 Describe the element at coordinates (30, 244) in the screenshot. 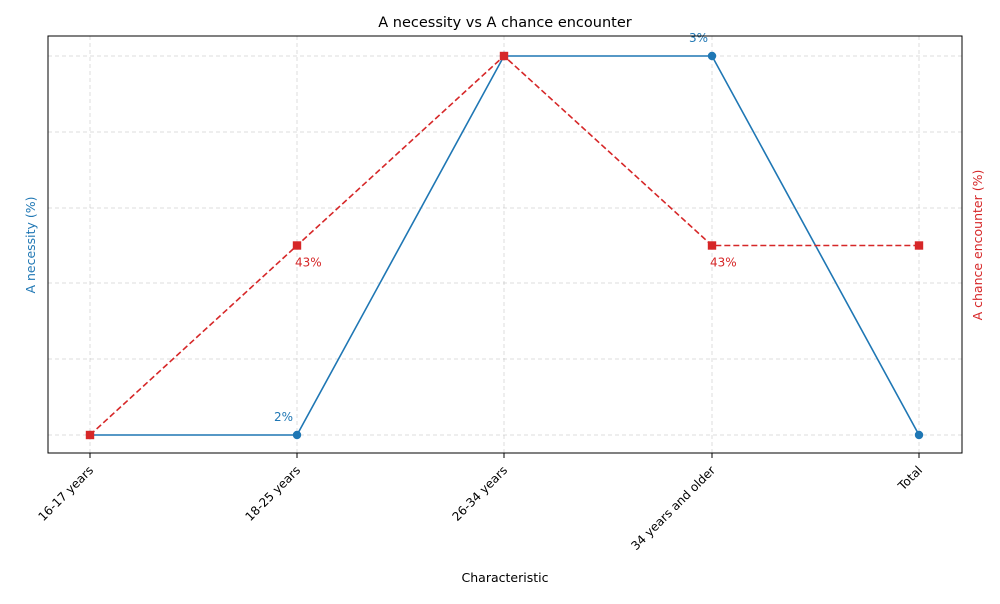

I see `y-axis-title-left: A necessity (%)` at that location.